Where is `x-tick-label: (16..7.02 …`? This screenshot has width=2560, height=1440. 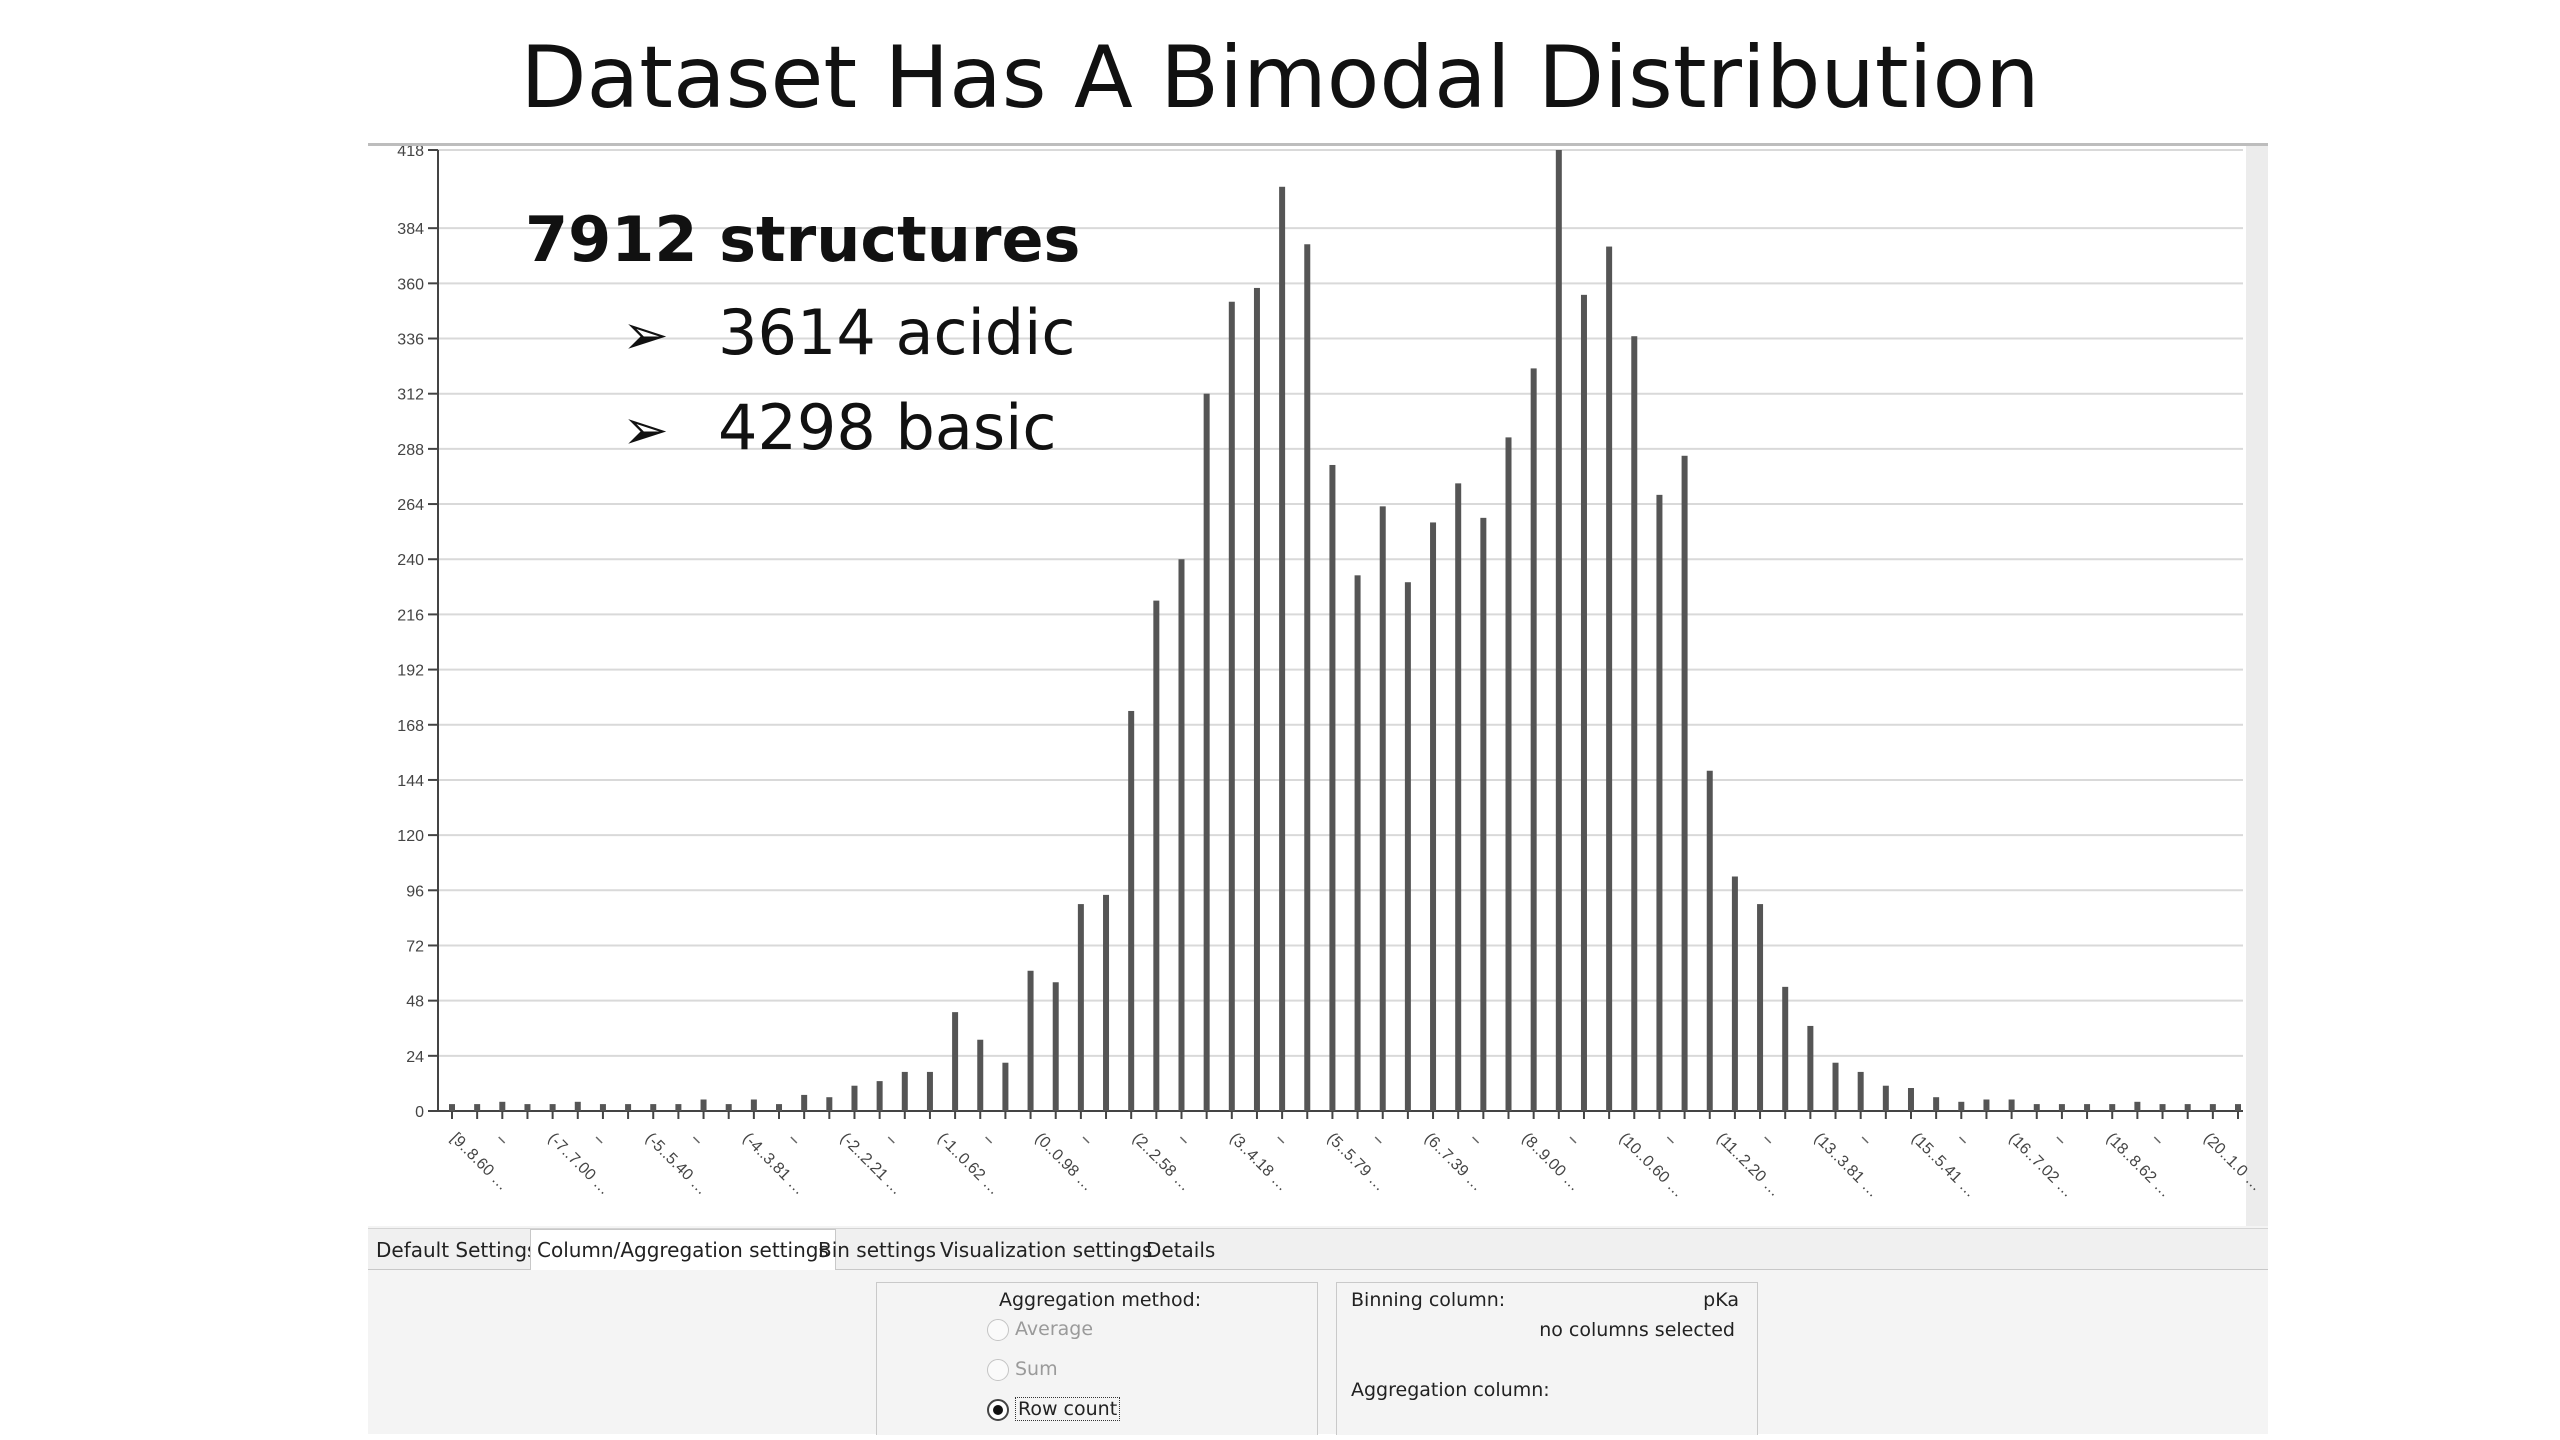
x-tick-label: (16..7.02 … is located at coordinates (2040, 1165).